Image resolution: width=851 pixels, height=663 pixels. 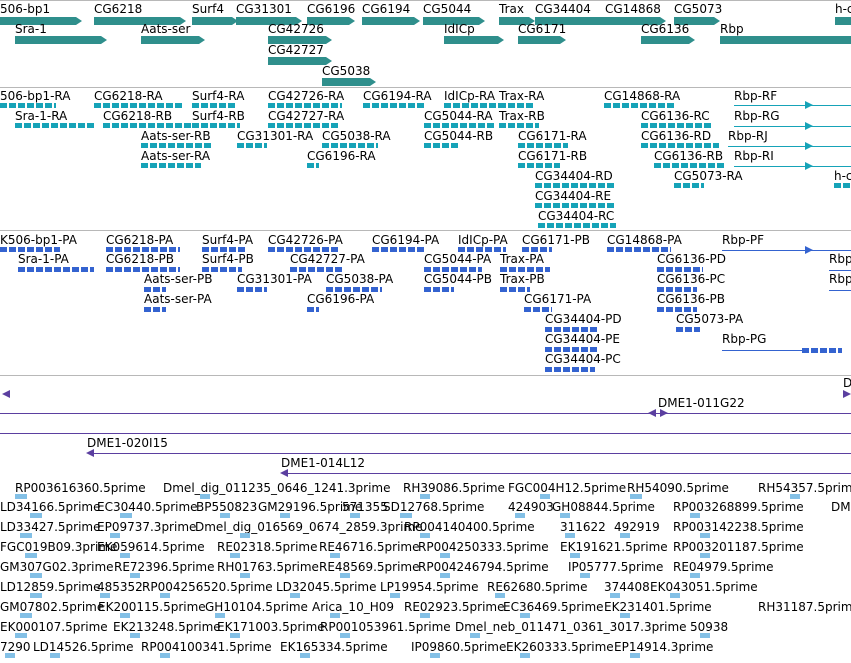 What do you see at coordinates (458, 259) in the screenshot?
I see `protein-label: CG5044-PA` at bounding box center [458, 259].